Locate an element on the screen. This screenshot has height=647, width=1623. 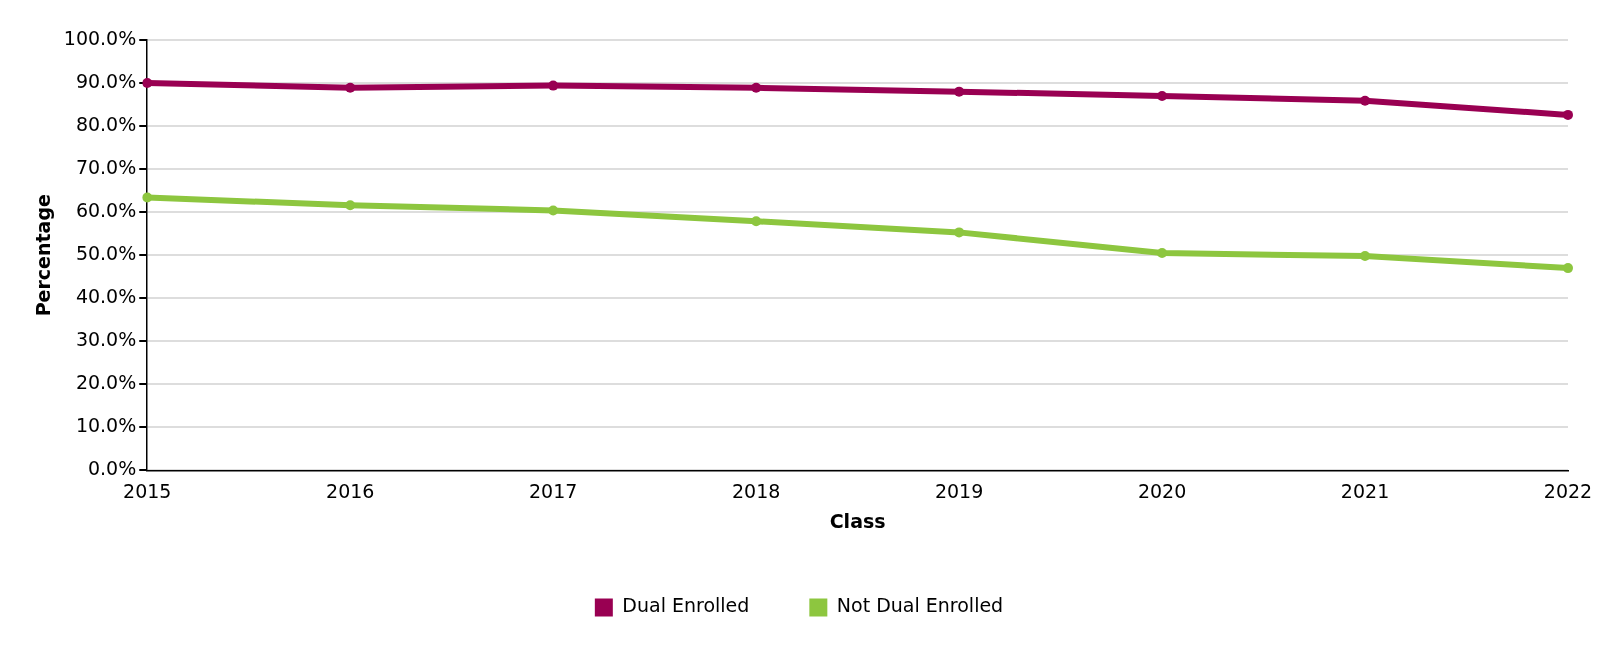
legend-label: Dual Enrolled is located at coordinates (686, 605).